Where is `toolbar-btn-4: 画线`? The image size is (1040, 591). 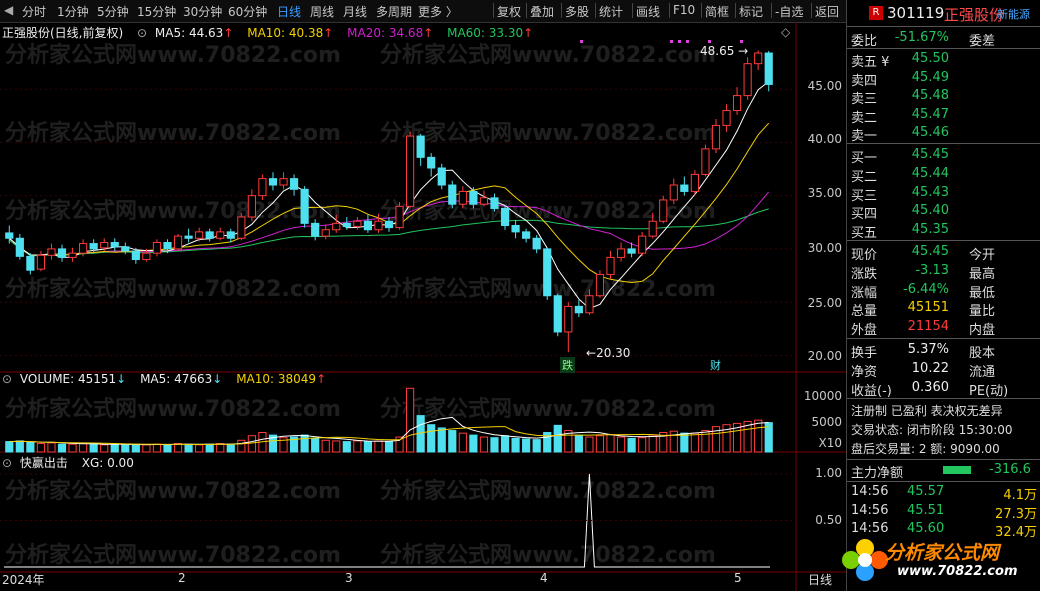
toolbar-btn-4: 画线 is located at coordinates (648, 12).